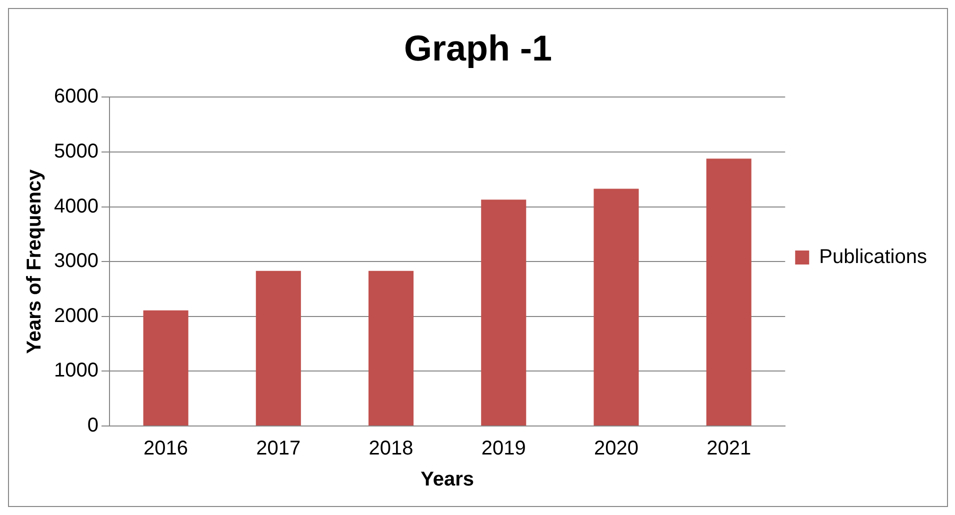 Image resolution: width=955 pixels, height=515 pixels. I want to click on y-tick-label: 6000, so click(76, 97).